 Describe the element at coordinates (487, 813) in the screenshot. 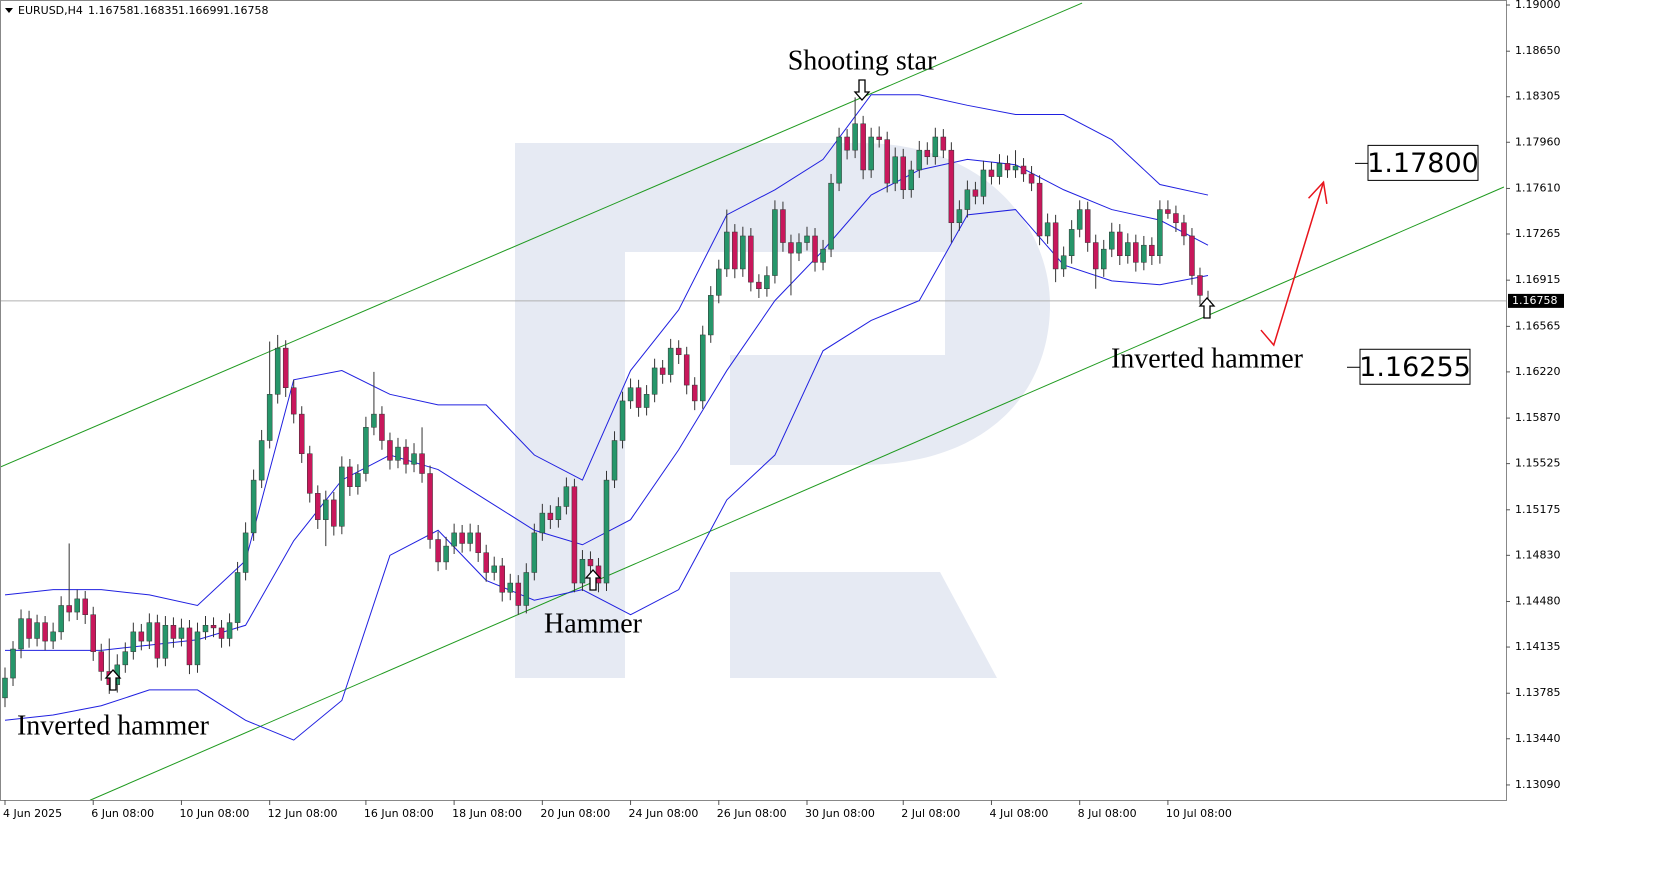

I see `x-tick-label: 18 Jun 08:00` at that location.